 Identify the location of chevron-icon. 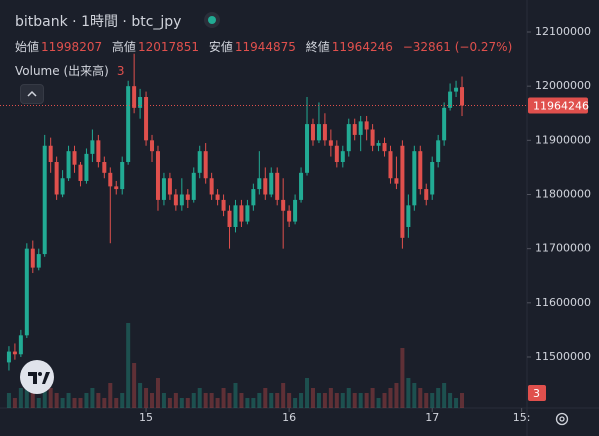
(32, 93).